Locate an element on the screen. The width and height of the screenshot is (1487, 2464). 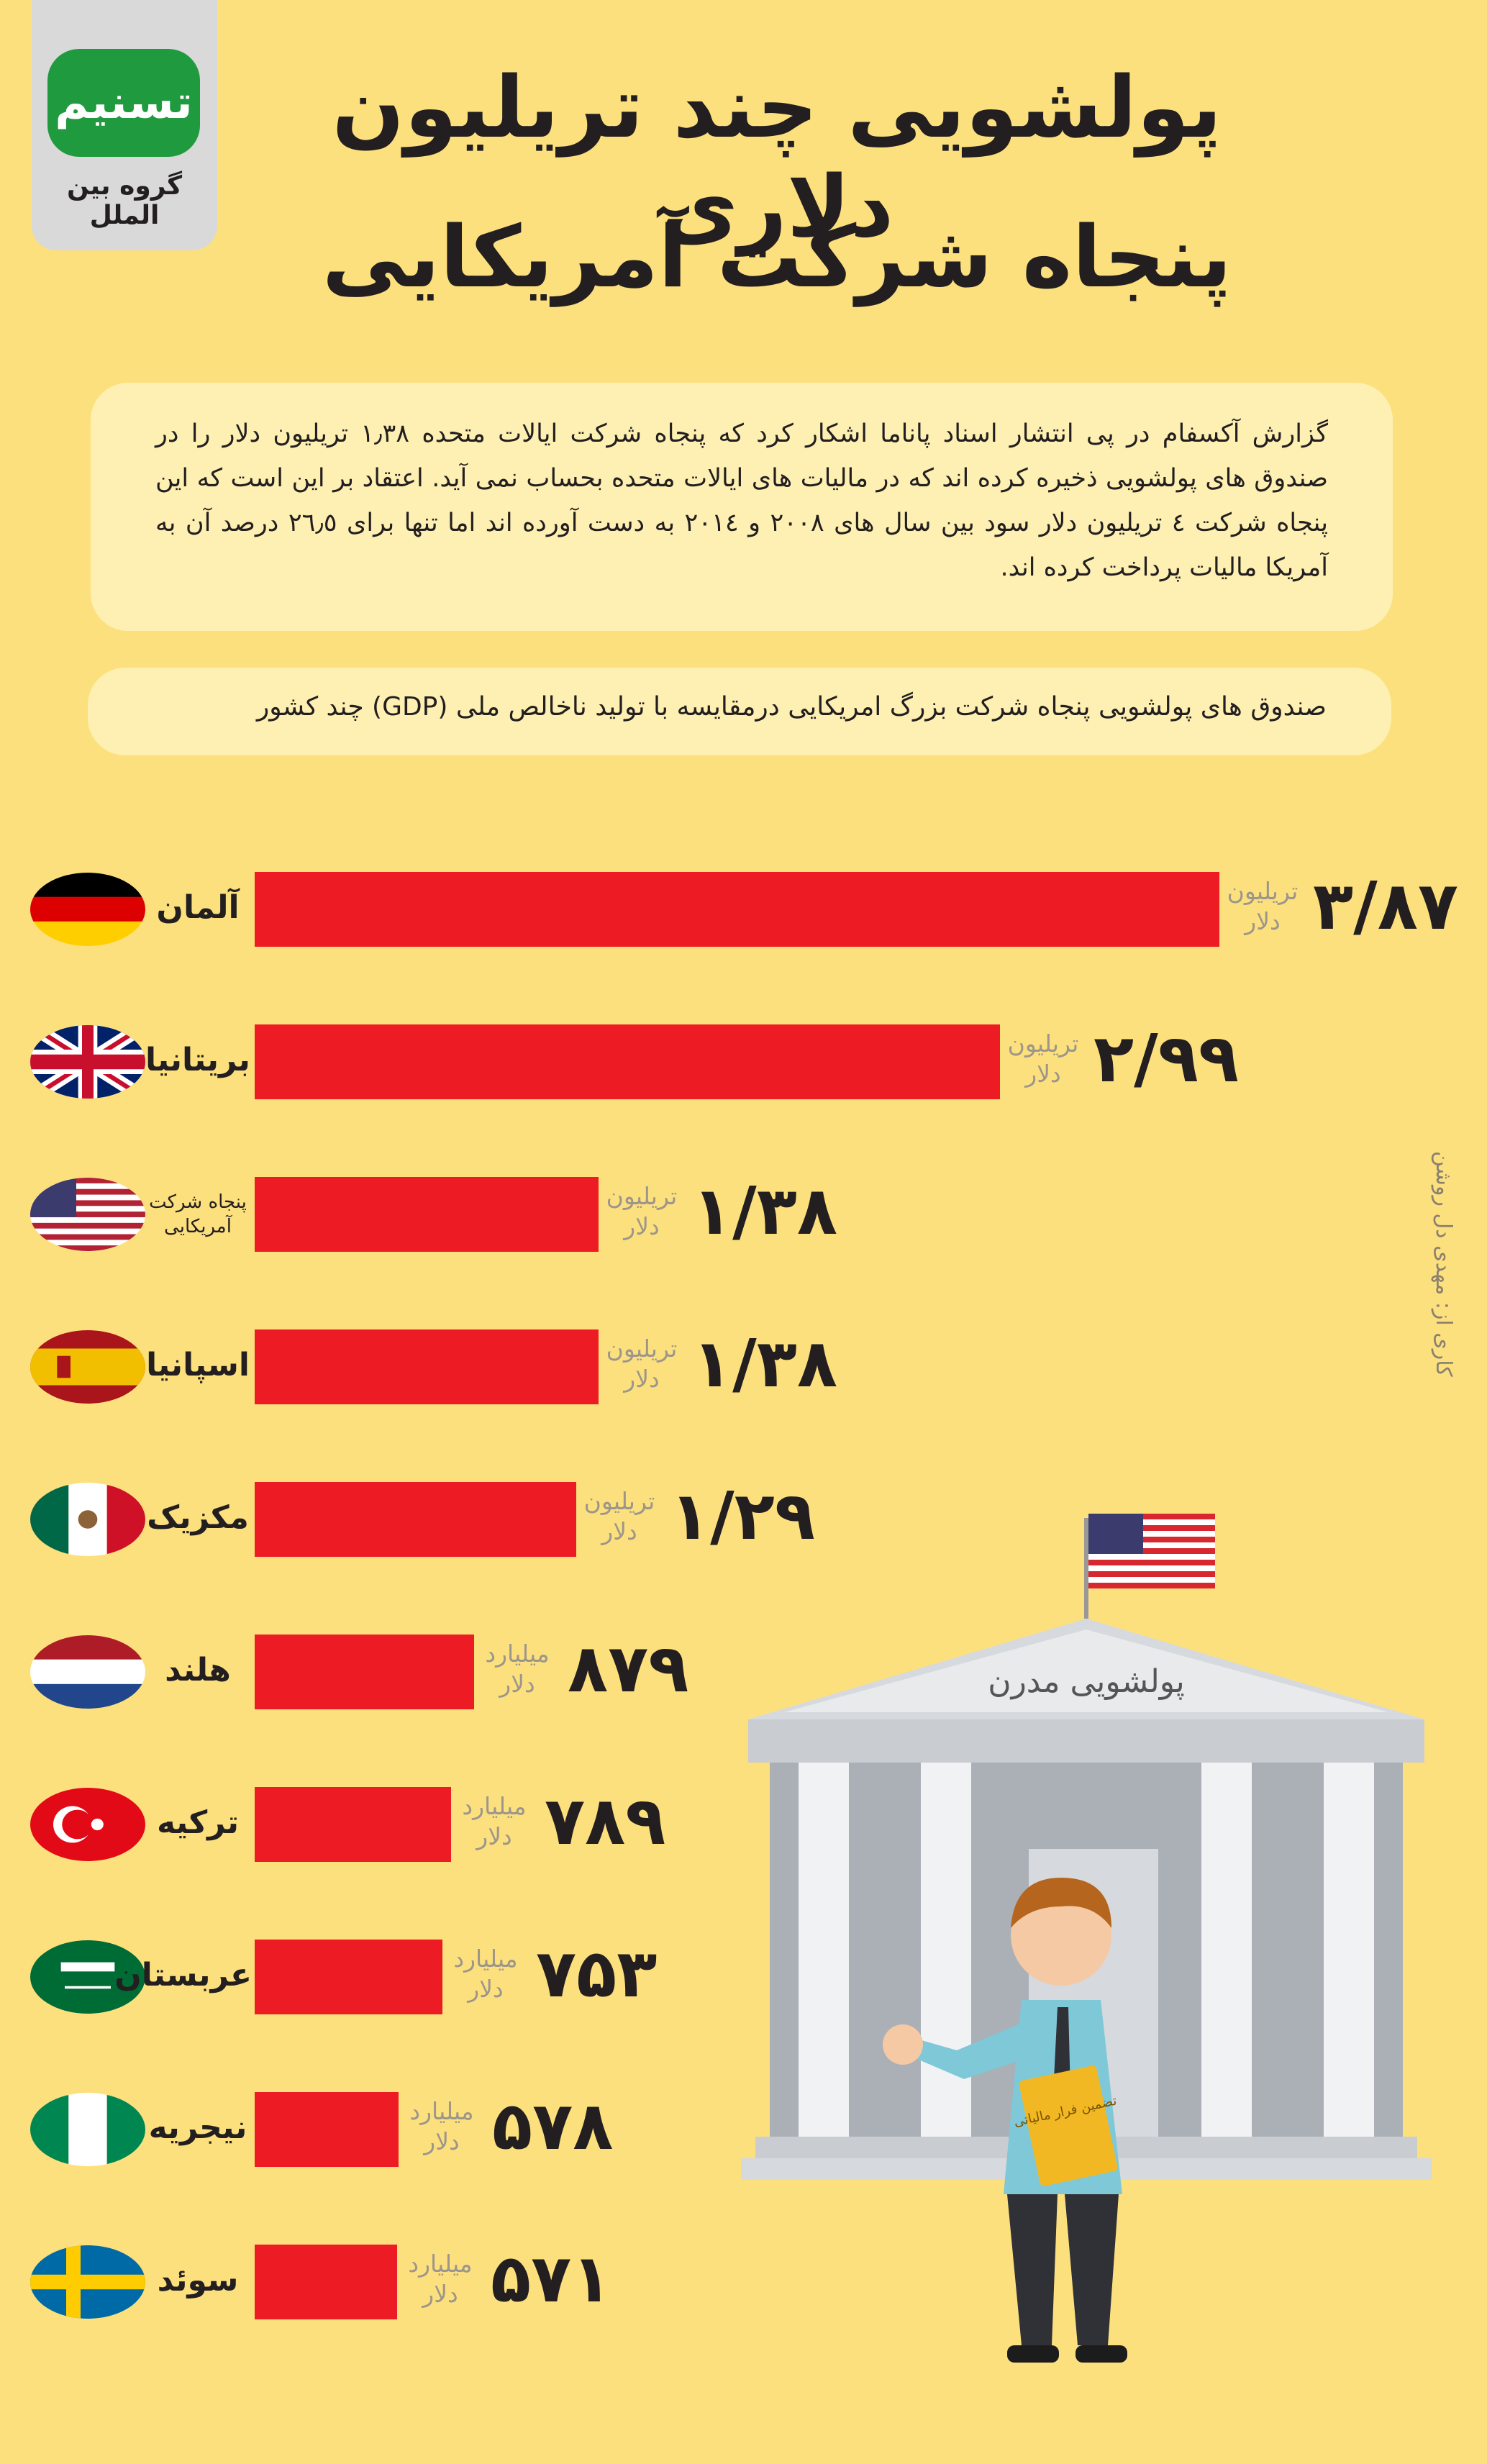
value-label: ۲/۹۹ is located at coordinates (1166, 1058).